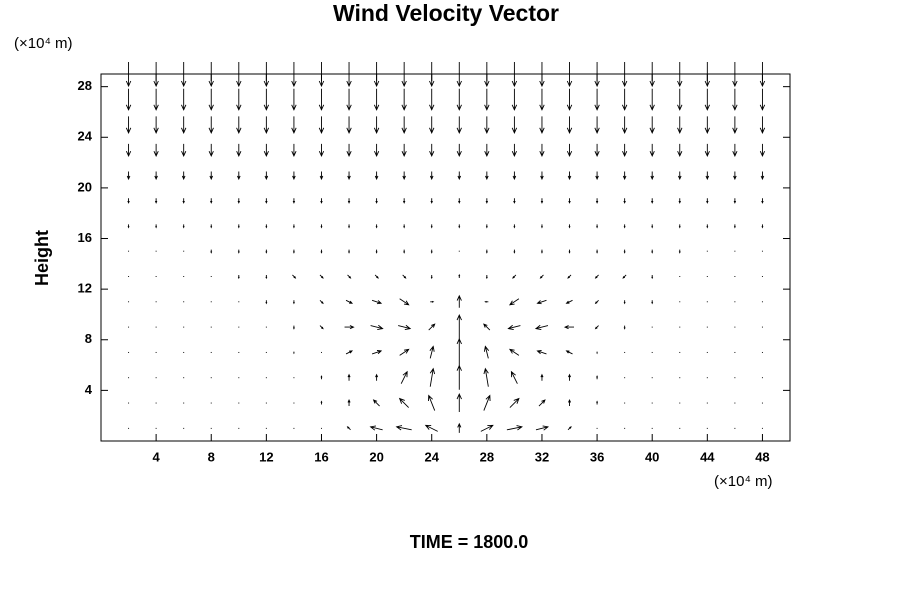 This screenshot has width=900, height=600. I want to click on y-tick-label: 8, so click(88, 338).